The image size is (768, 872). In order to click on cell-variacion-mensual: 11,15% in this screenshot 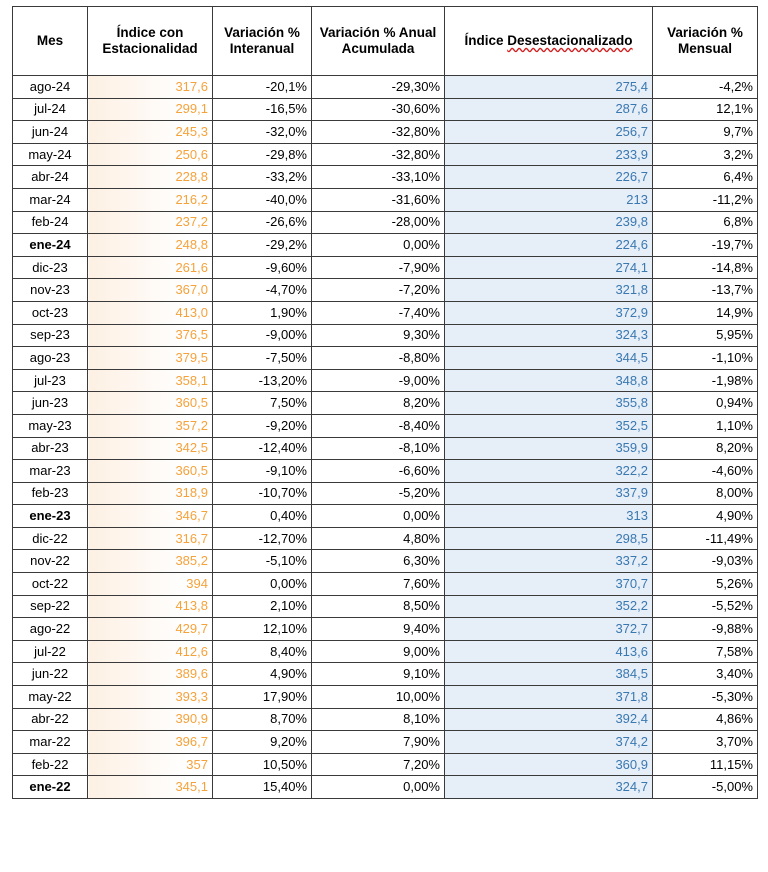, I will do `click(705, 764)`.